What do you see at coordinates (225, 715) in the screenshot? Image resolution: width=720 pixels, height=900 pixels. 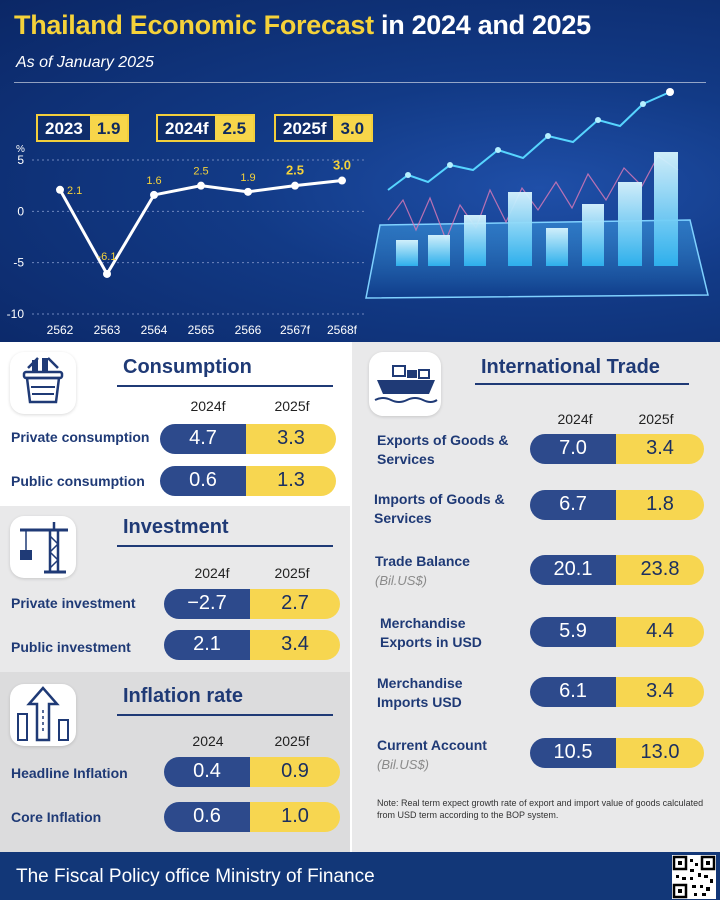 I see `inflation-title-underline` at bounding box center [225, 715].